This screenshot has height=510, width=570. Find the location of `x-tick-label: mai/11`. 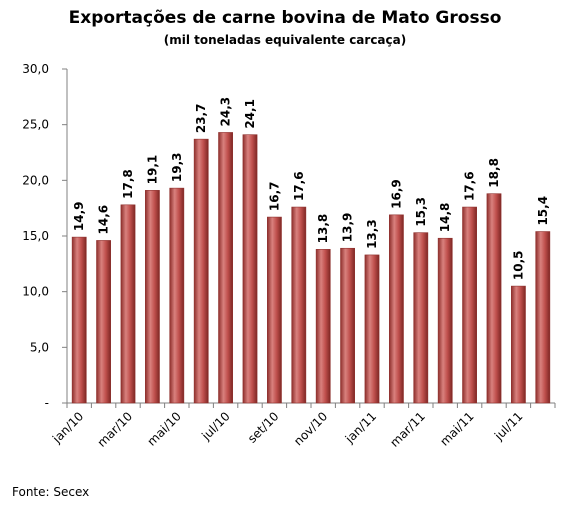

x-tick-label: mai/11 is located at coordinates (456, 428).